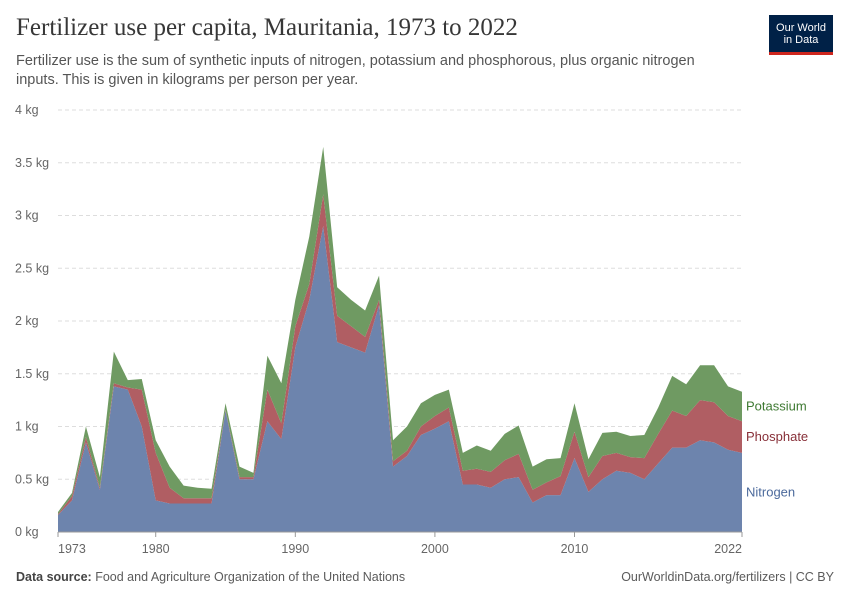 This screenshot has width=850, height=600. I want to click on x-tick-label: 2000, so click(435, 549).